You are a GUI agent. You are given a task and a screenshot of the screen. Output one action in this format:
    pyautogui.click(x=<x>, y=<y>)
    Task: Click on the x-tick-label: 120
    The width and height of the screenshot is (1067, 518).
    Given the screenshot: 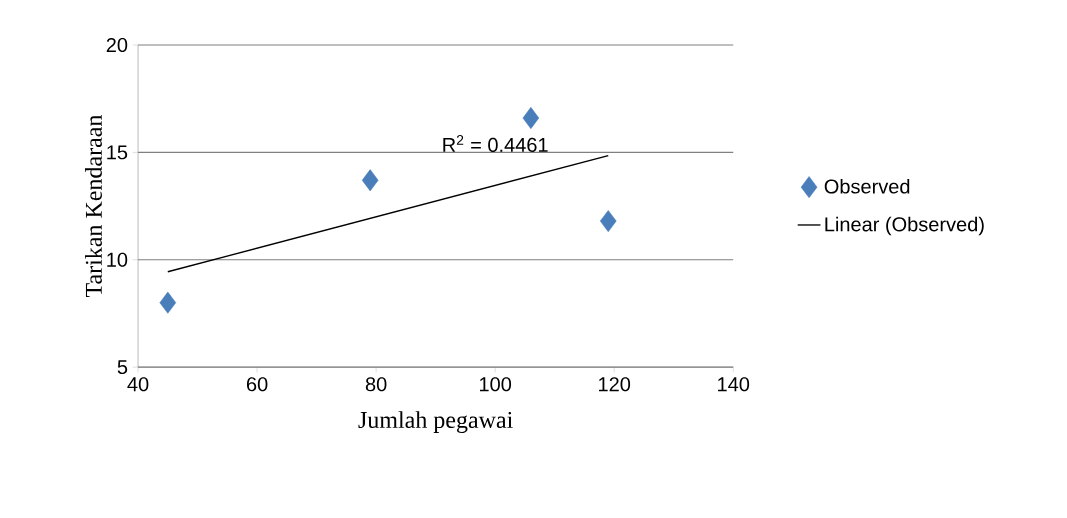 What is the action you would take?
    pyautogui.click(x=615, y=384)
    